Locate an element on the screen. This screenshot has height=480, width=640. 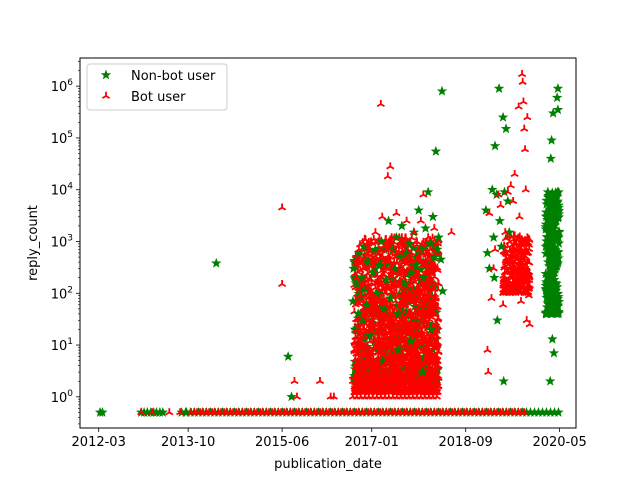
legend-box is located at coordinates (157, 87).